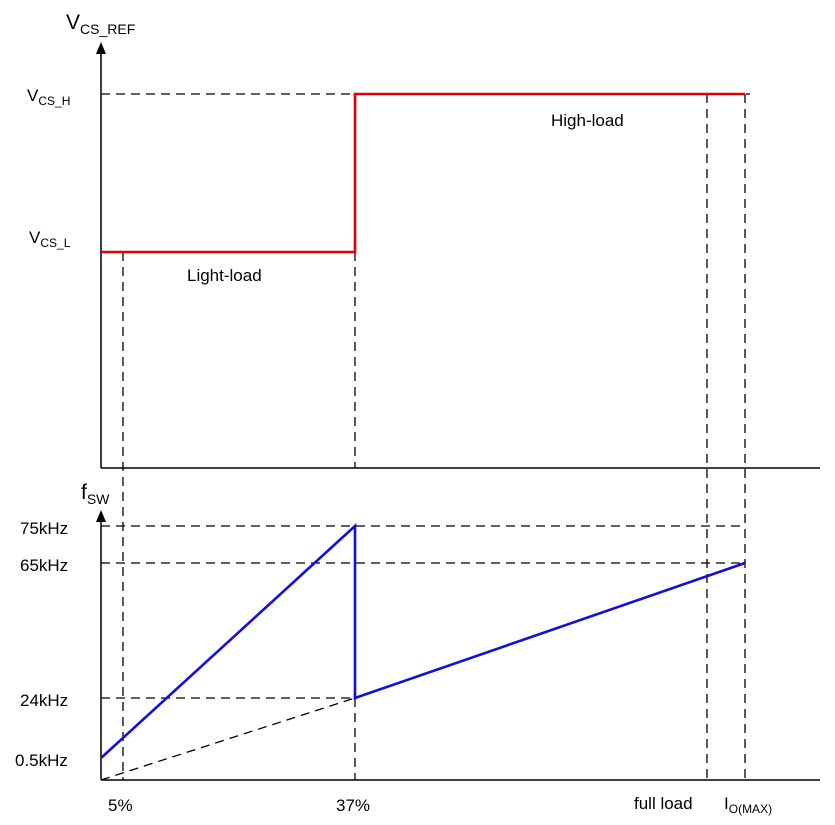 This screenshot has height=825, width=835. What do you see at coordinates (50, 239) in the screenshot?
I see `ytick-vcs-l: VCS_L` at bounding box center [50, 239].